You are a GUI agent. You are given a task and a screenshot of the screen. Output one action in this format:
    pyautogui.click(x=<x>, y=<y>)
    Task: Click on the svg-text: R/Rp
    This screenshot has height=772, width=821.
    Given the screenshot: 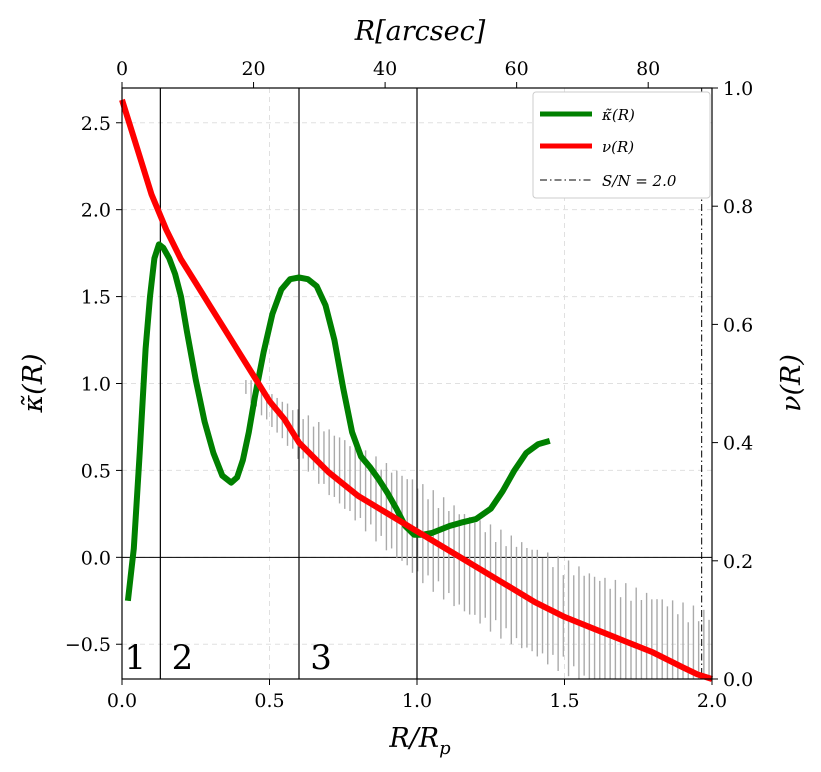 What is the action you would take?
    pyautogui.click(x=419, y=741)
    